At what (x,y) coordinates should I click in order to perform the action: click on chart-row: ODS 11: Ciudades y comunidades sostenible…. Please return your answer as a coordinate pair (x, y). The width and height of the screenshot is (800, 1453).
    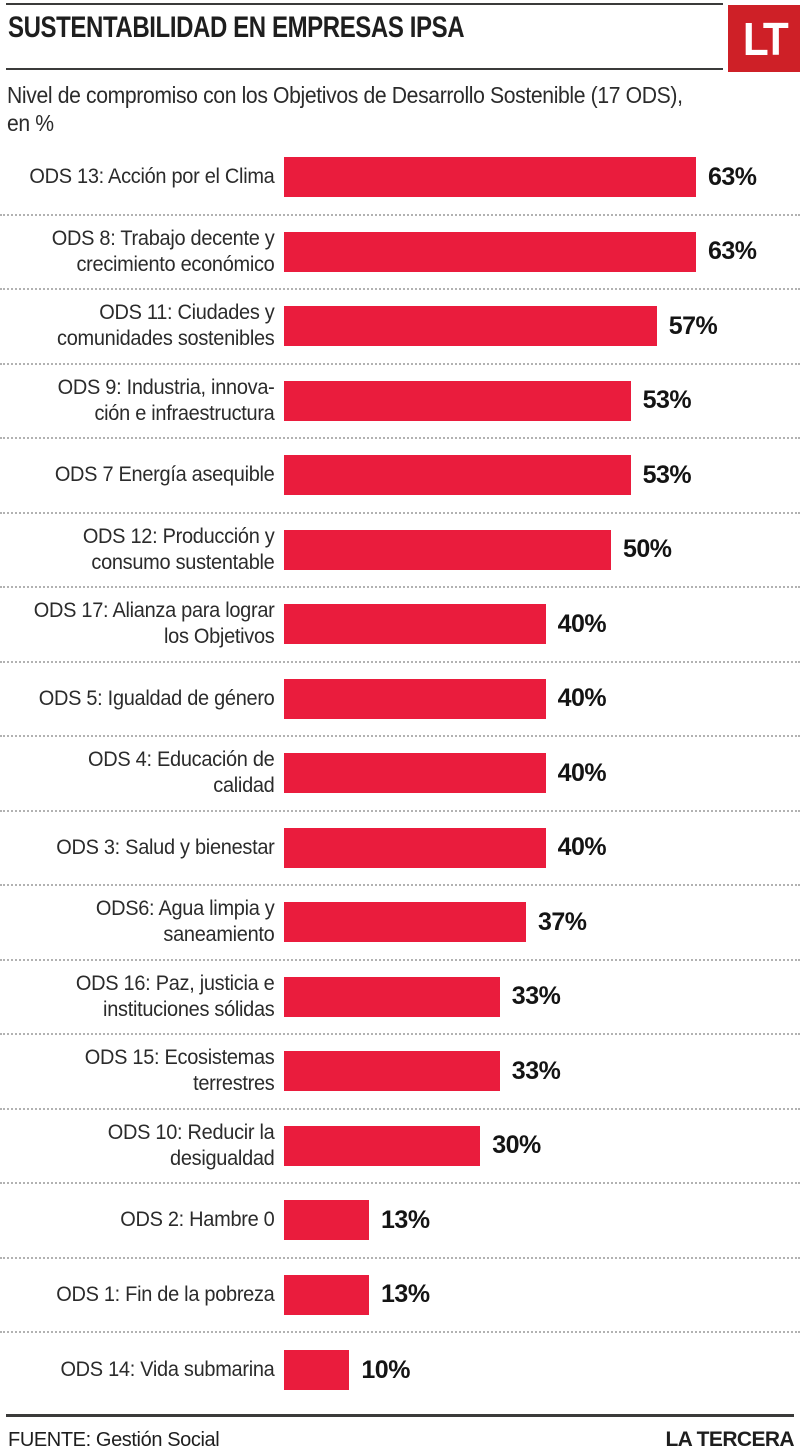
    Looking at the image, I should click on (400, 327).